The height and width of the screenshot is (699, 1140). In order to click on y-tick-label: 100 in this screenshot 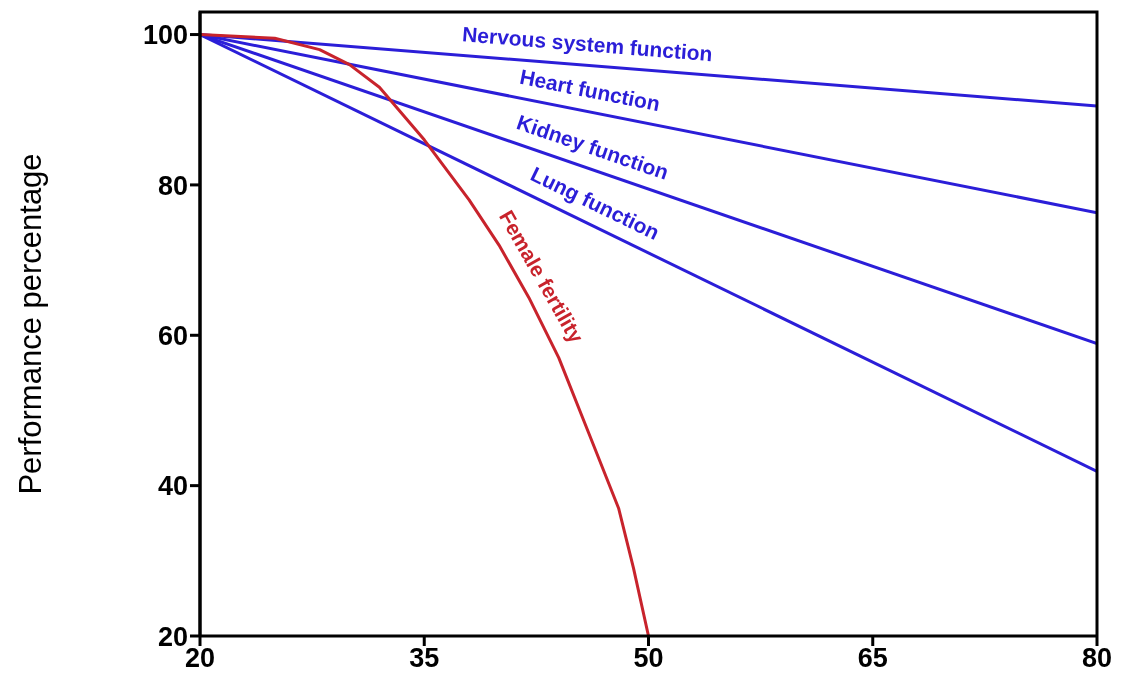, I will do `click(165, 35)`.